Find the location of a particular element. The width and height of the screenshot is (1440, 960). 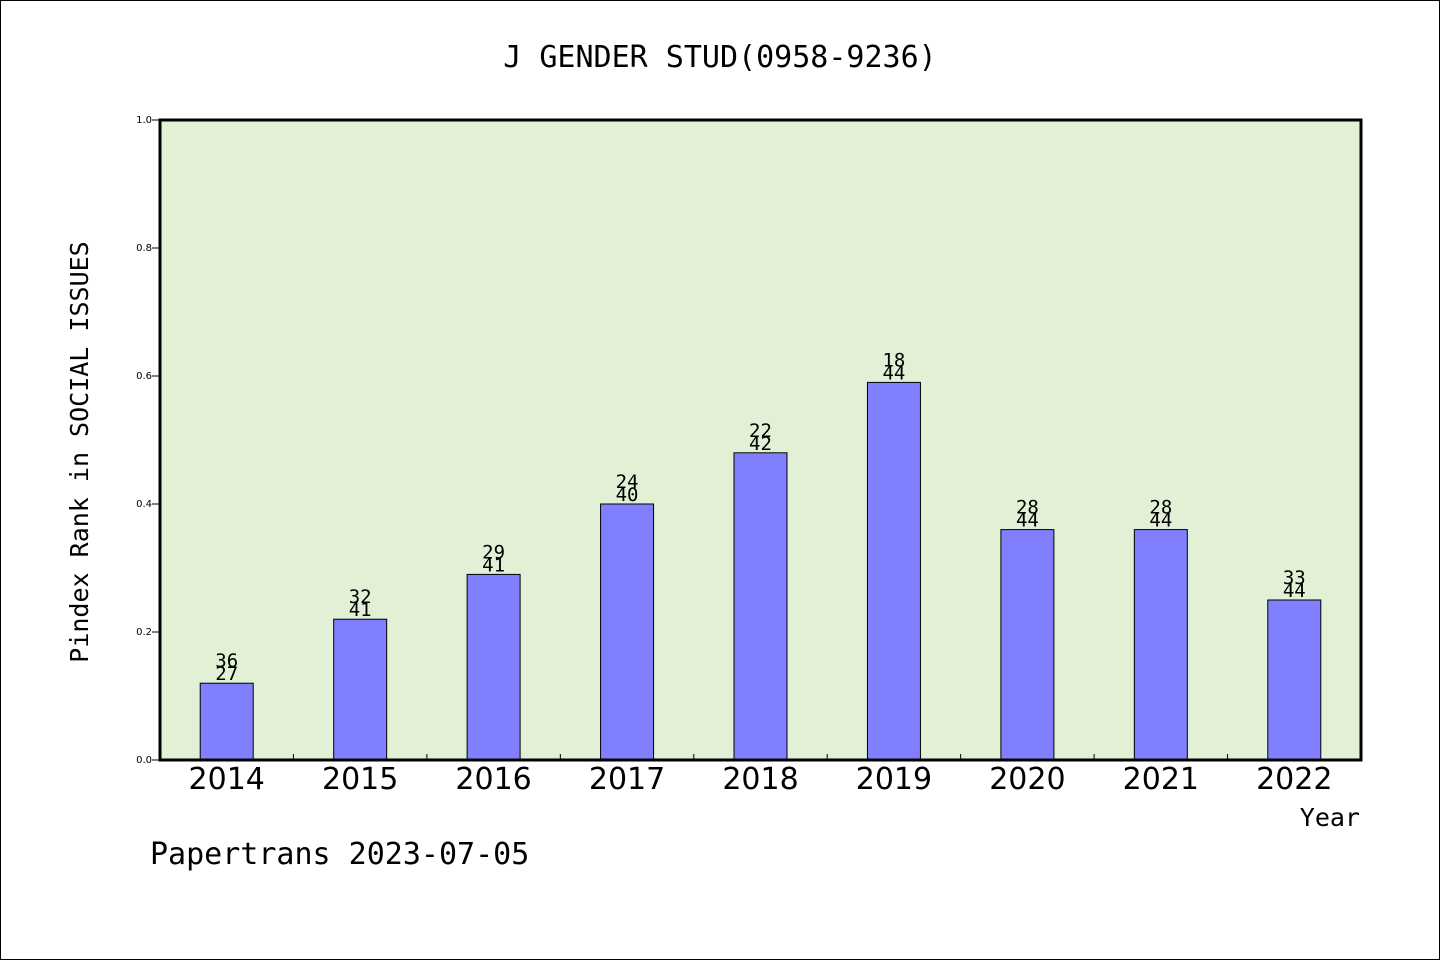

y-axis-label: Pindex Rank in SOCIAL ISSUES is located at coordinates (79, 451).